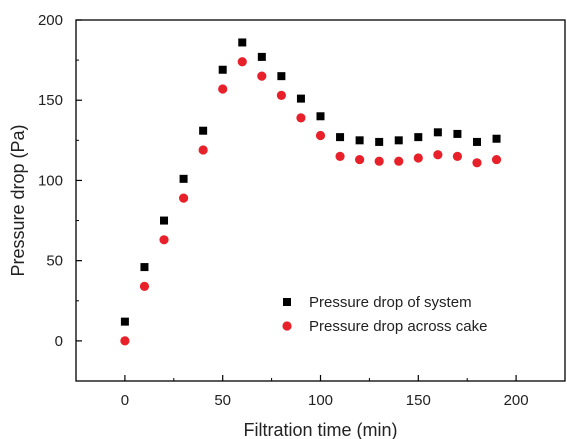  What do you see at coordinates (18, 200) in the screenshot?
I see `y-axis-title: Pressure drop (Pa)` at bounding box center [18, 200].